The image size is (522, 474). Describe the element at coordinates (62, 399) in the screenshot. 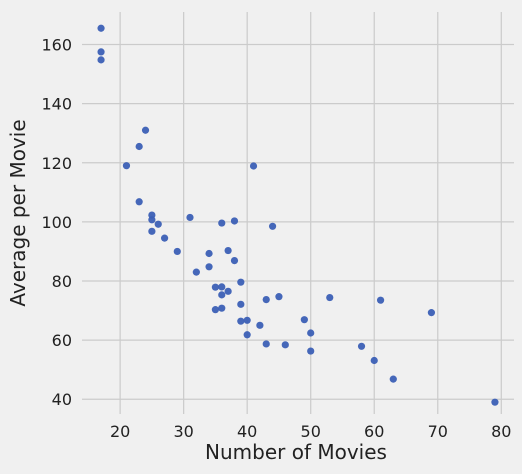

I see `y-tick-label: 40` at that location.